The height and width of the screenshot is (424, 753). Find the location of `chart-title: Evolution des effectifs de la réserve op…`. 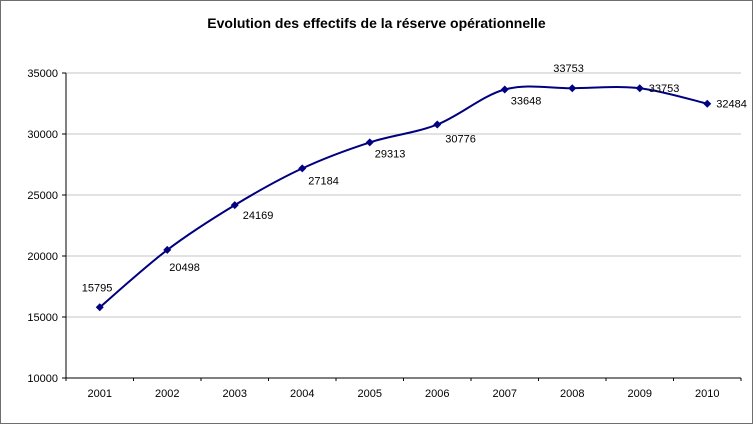

chart-title: Evolution des effectifs de la réserve op… is located at coordinates (376, 23).